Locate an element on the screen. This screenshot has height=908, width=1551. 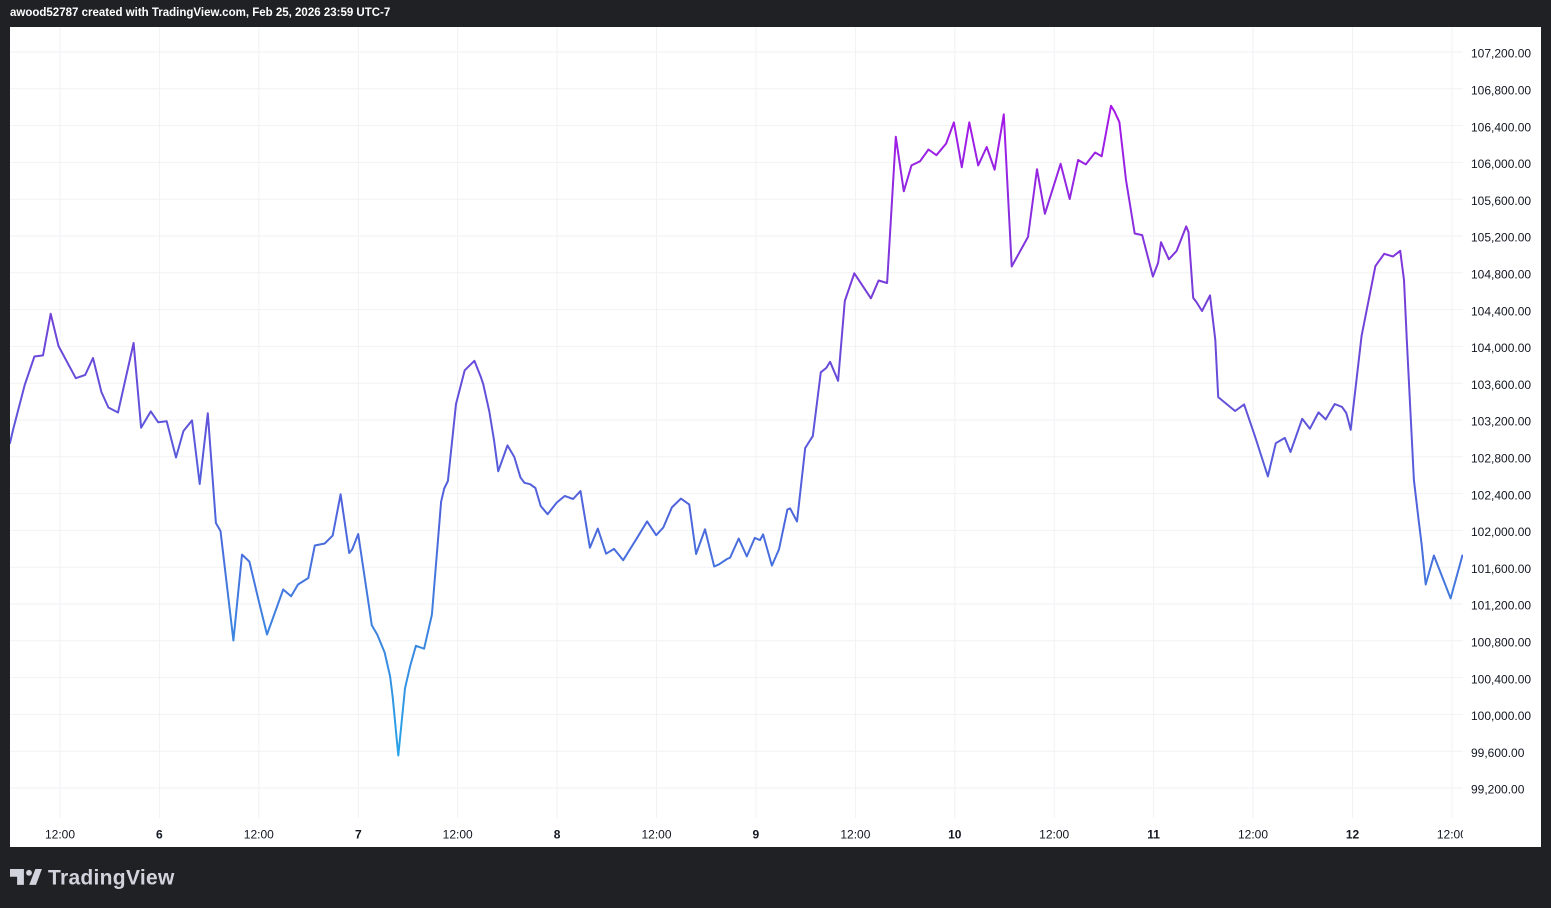
svg-text: 102,000.00 is located at coordinates (1501, 532).